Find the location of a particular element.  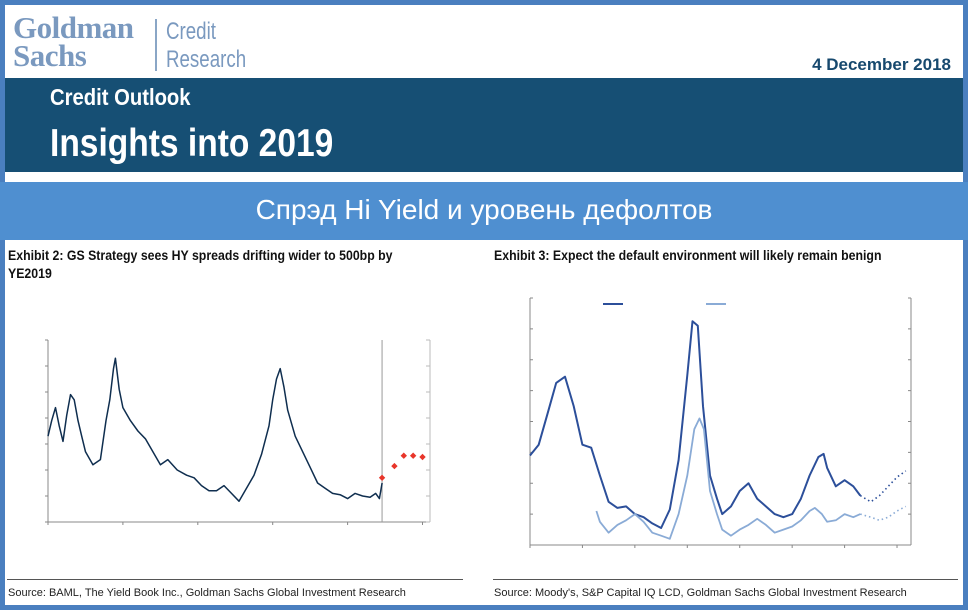

leveraged-loans-forecast-line is located at coordinates (883, 513).